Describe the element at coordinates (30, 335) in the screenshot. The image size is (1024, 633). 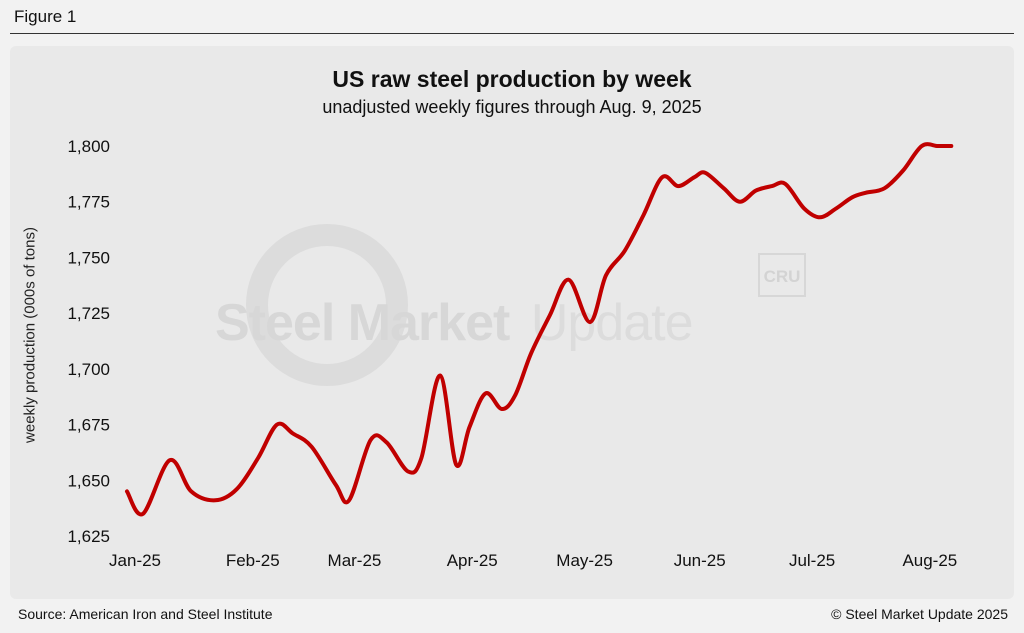
I see `y-axis-label: weekly production (000s of tons)` at that location.